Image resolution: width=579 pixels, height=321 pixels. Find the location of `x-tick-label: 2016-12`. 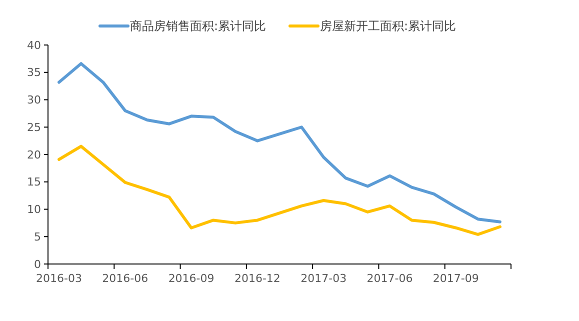

x-tick-label: 2016-12 is located at coordinates (257, 278).